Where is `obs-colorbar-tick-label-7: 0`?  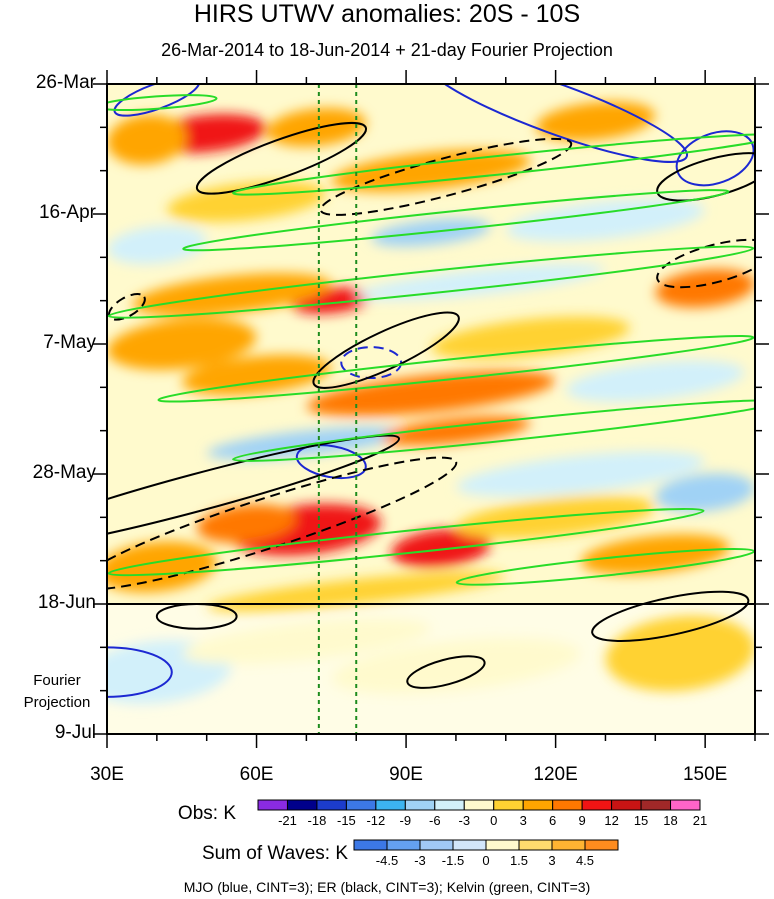 obs-colorbar-tick-label-7: 0 is located at coordinates (493, 820).